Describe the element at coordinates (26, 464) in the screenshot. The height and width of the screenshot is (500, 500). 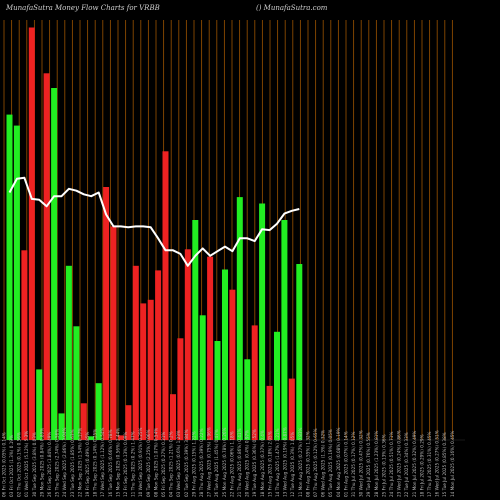
I see `x-tick-label: 01 Wed Oct 2025 (5.12%) 5.3%` at that location.